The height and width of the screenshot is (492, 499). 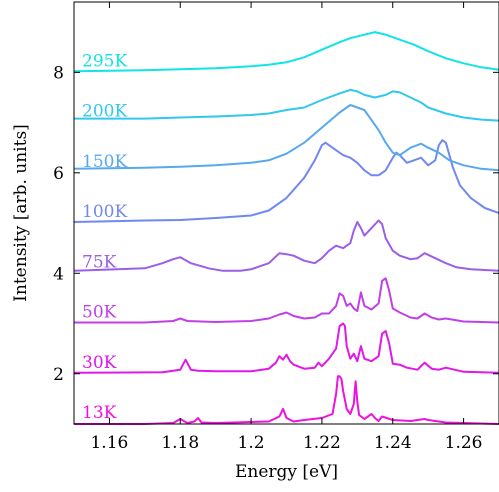 I want to click on series-line-200K, so click(x=286, y=105).